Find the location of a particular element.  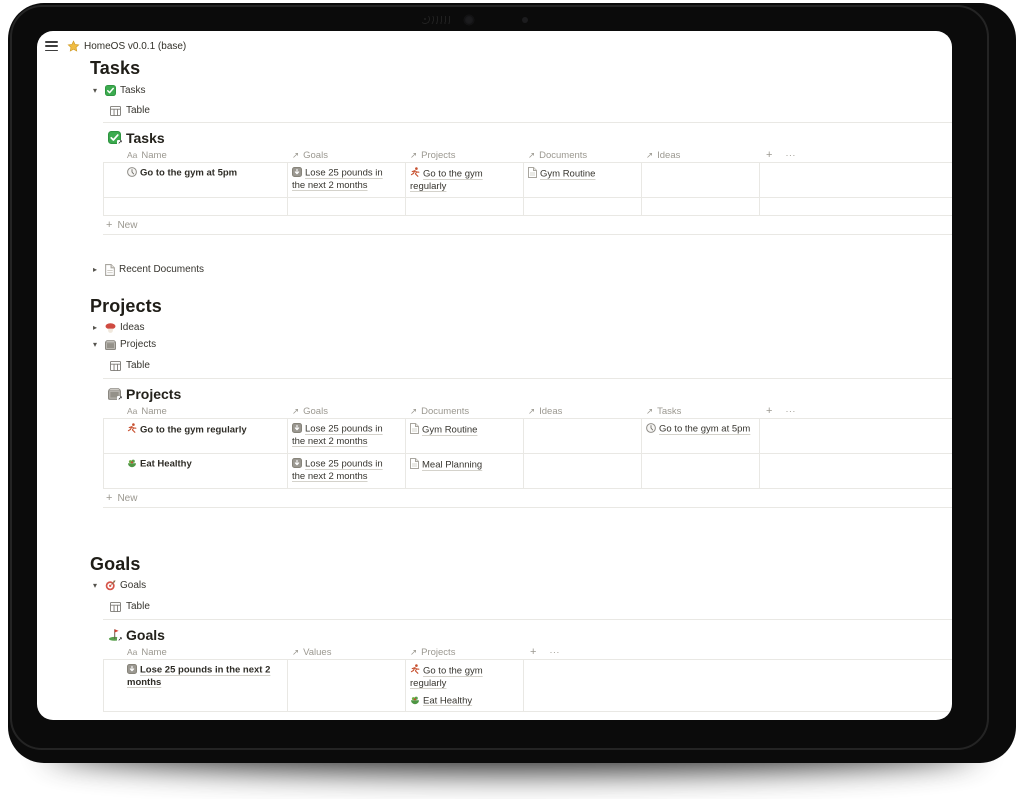

goals-table-header: Aa Name ↗ Values ↗ Projects + ··· is located at coordinates (527, 652).